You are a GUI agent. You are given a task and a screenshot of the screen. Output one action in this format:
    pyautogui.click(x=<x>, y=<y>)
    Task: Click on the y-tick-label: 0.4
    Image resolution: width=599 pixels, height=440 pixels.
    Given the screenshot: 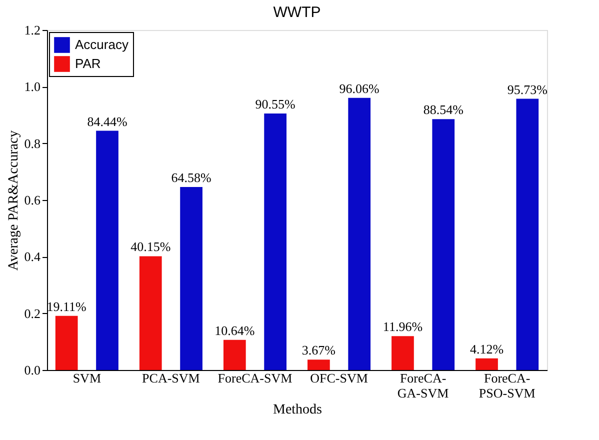 What is the action you would take?
    pyautogui.click(x=32, y=256)
    